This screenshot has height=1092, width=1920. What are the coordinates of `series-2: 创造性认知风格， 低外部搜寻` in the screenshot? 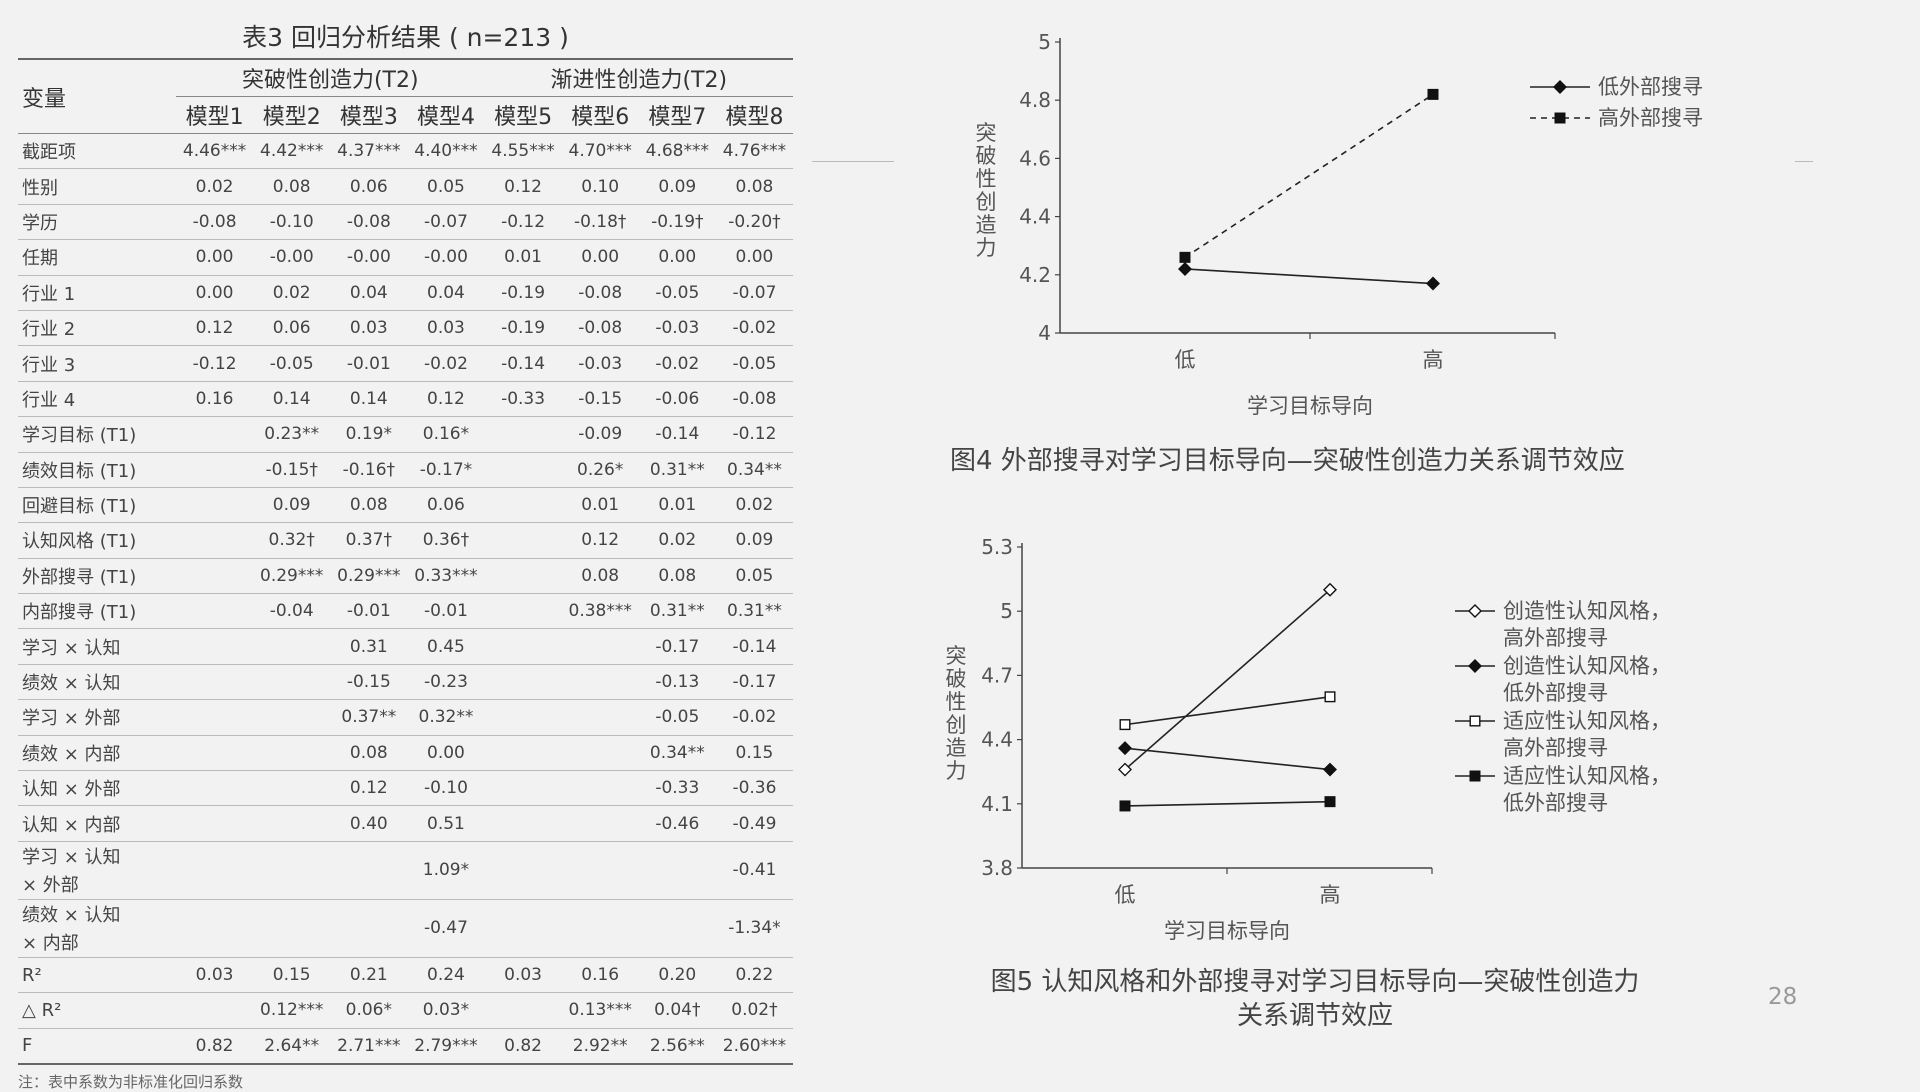 It's located at (1394, 715).